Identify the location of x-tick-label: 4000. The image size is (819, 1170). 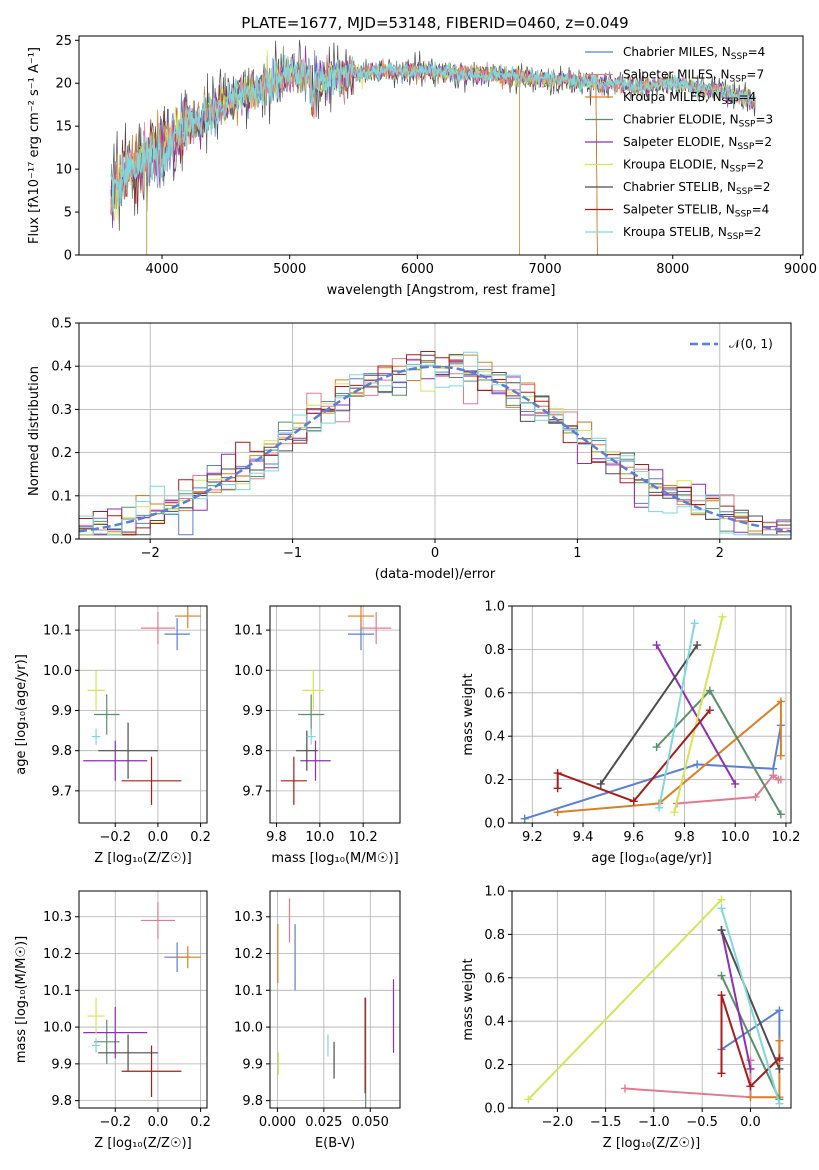
(161, 269).